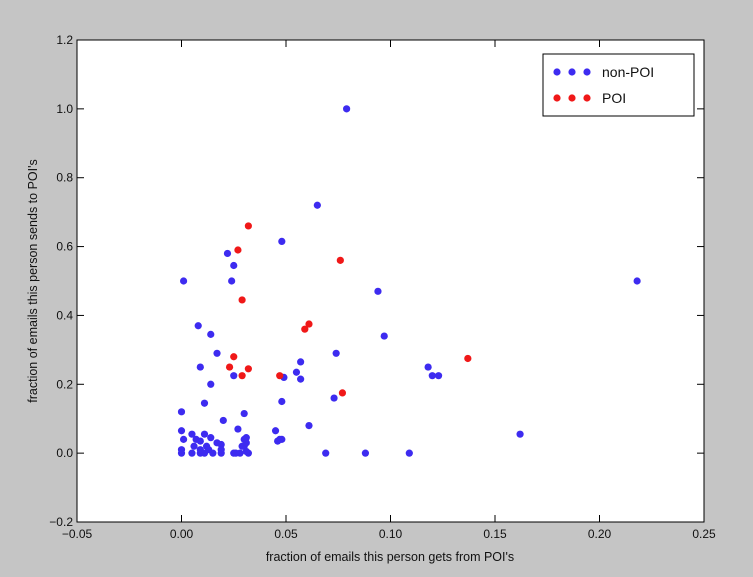 Image resolution: width=753 pixels, height=577 pixels. What do you see at coordinates (391, 534) in the screenshot?
I see `x-tick-label: 0.10` at bounding box center [391, 534].